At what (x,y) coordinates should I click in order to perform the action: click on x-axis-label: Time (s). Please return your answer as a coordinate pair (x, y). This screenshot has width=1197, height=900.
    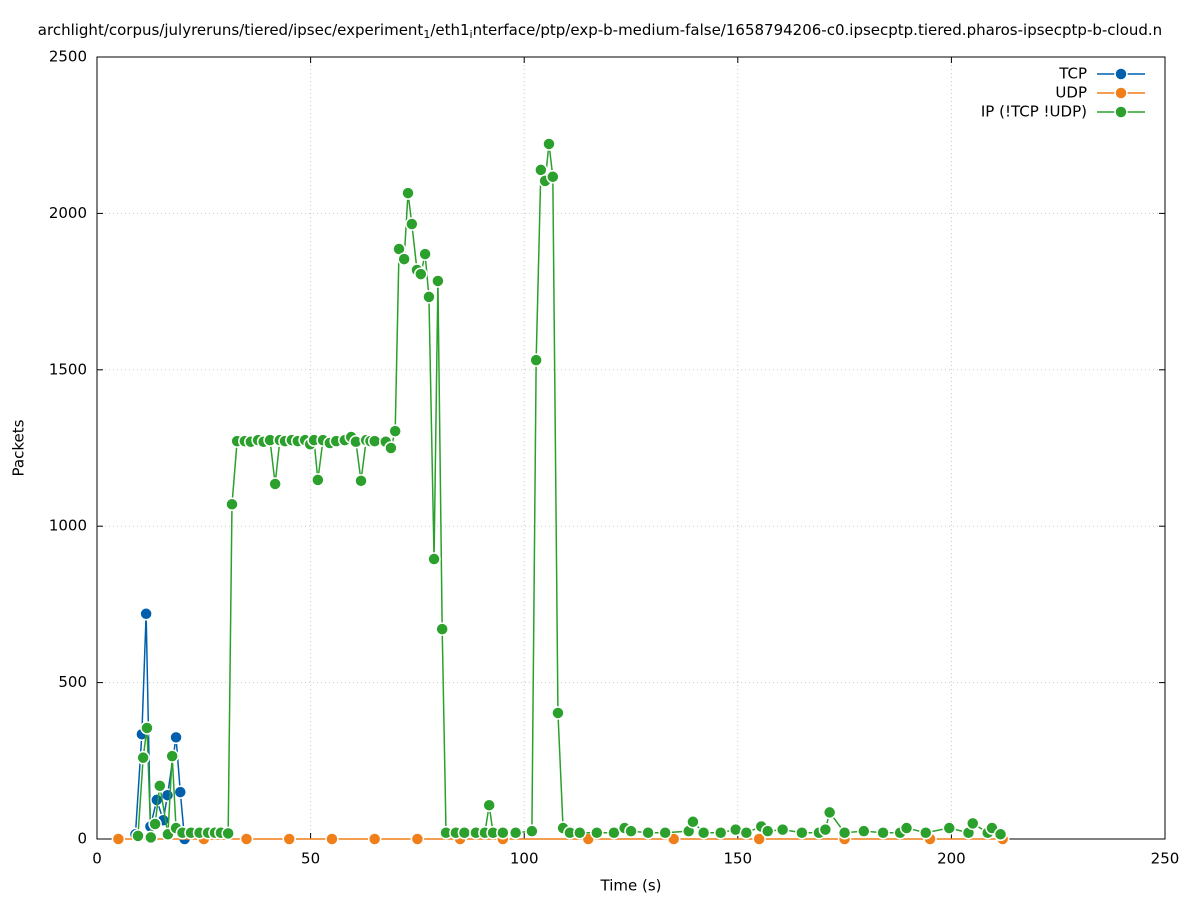
    Looking at the image, I should click on (631, 886).